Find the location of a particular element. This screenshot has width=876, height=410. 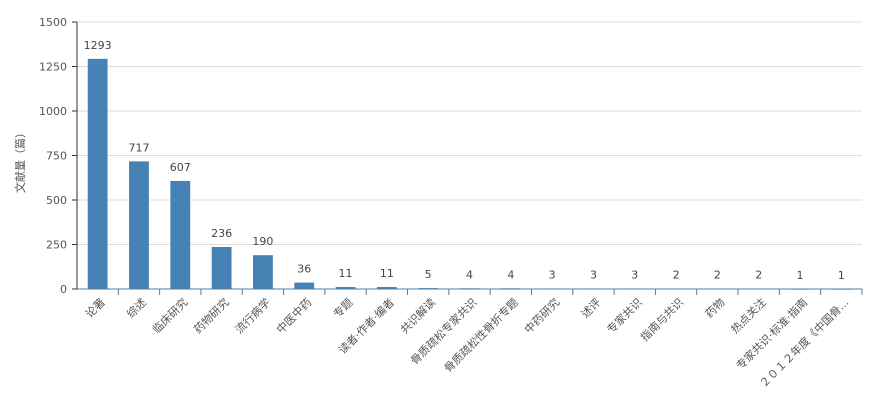

x-tick-label: 述评 is located at coordinates (591, 308).